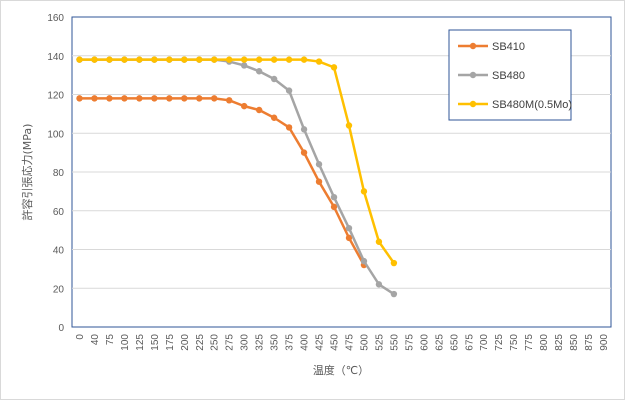 Image resolution: width=625 pixels, height=401 pixels. What do you see at coordinates (574, 342) in the screenshot?
I see `x-tick-label: 850` at bounding box center [574, 342].